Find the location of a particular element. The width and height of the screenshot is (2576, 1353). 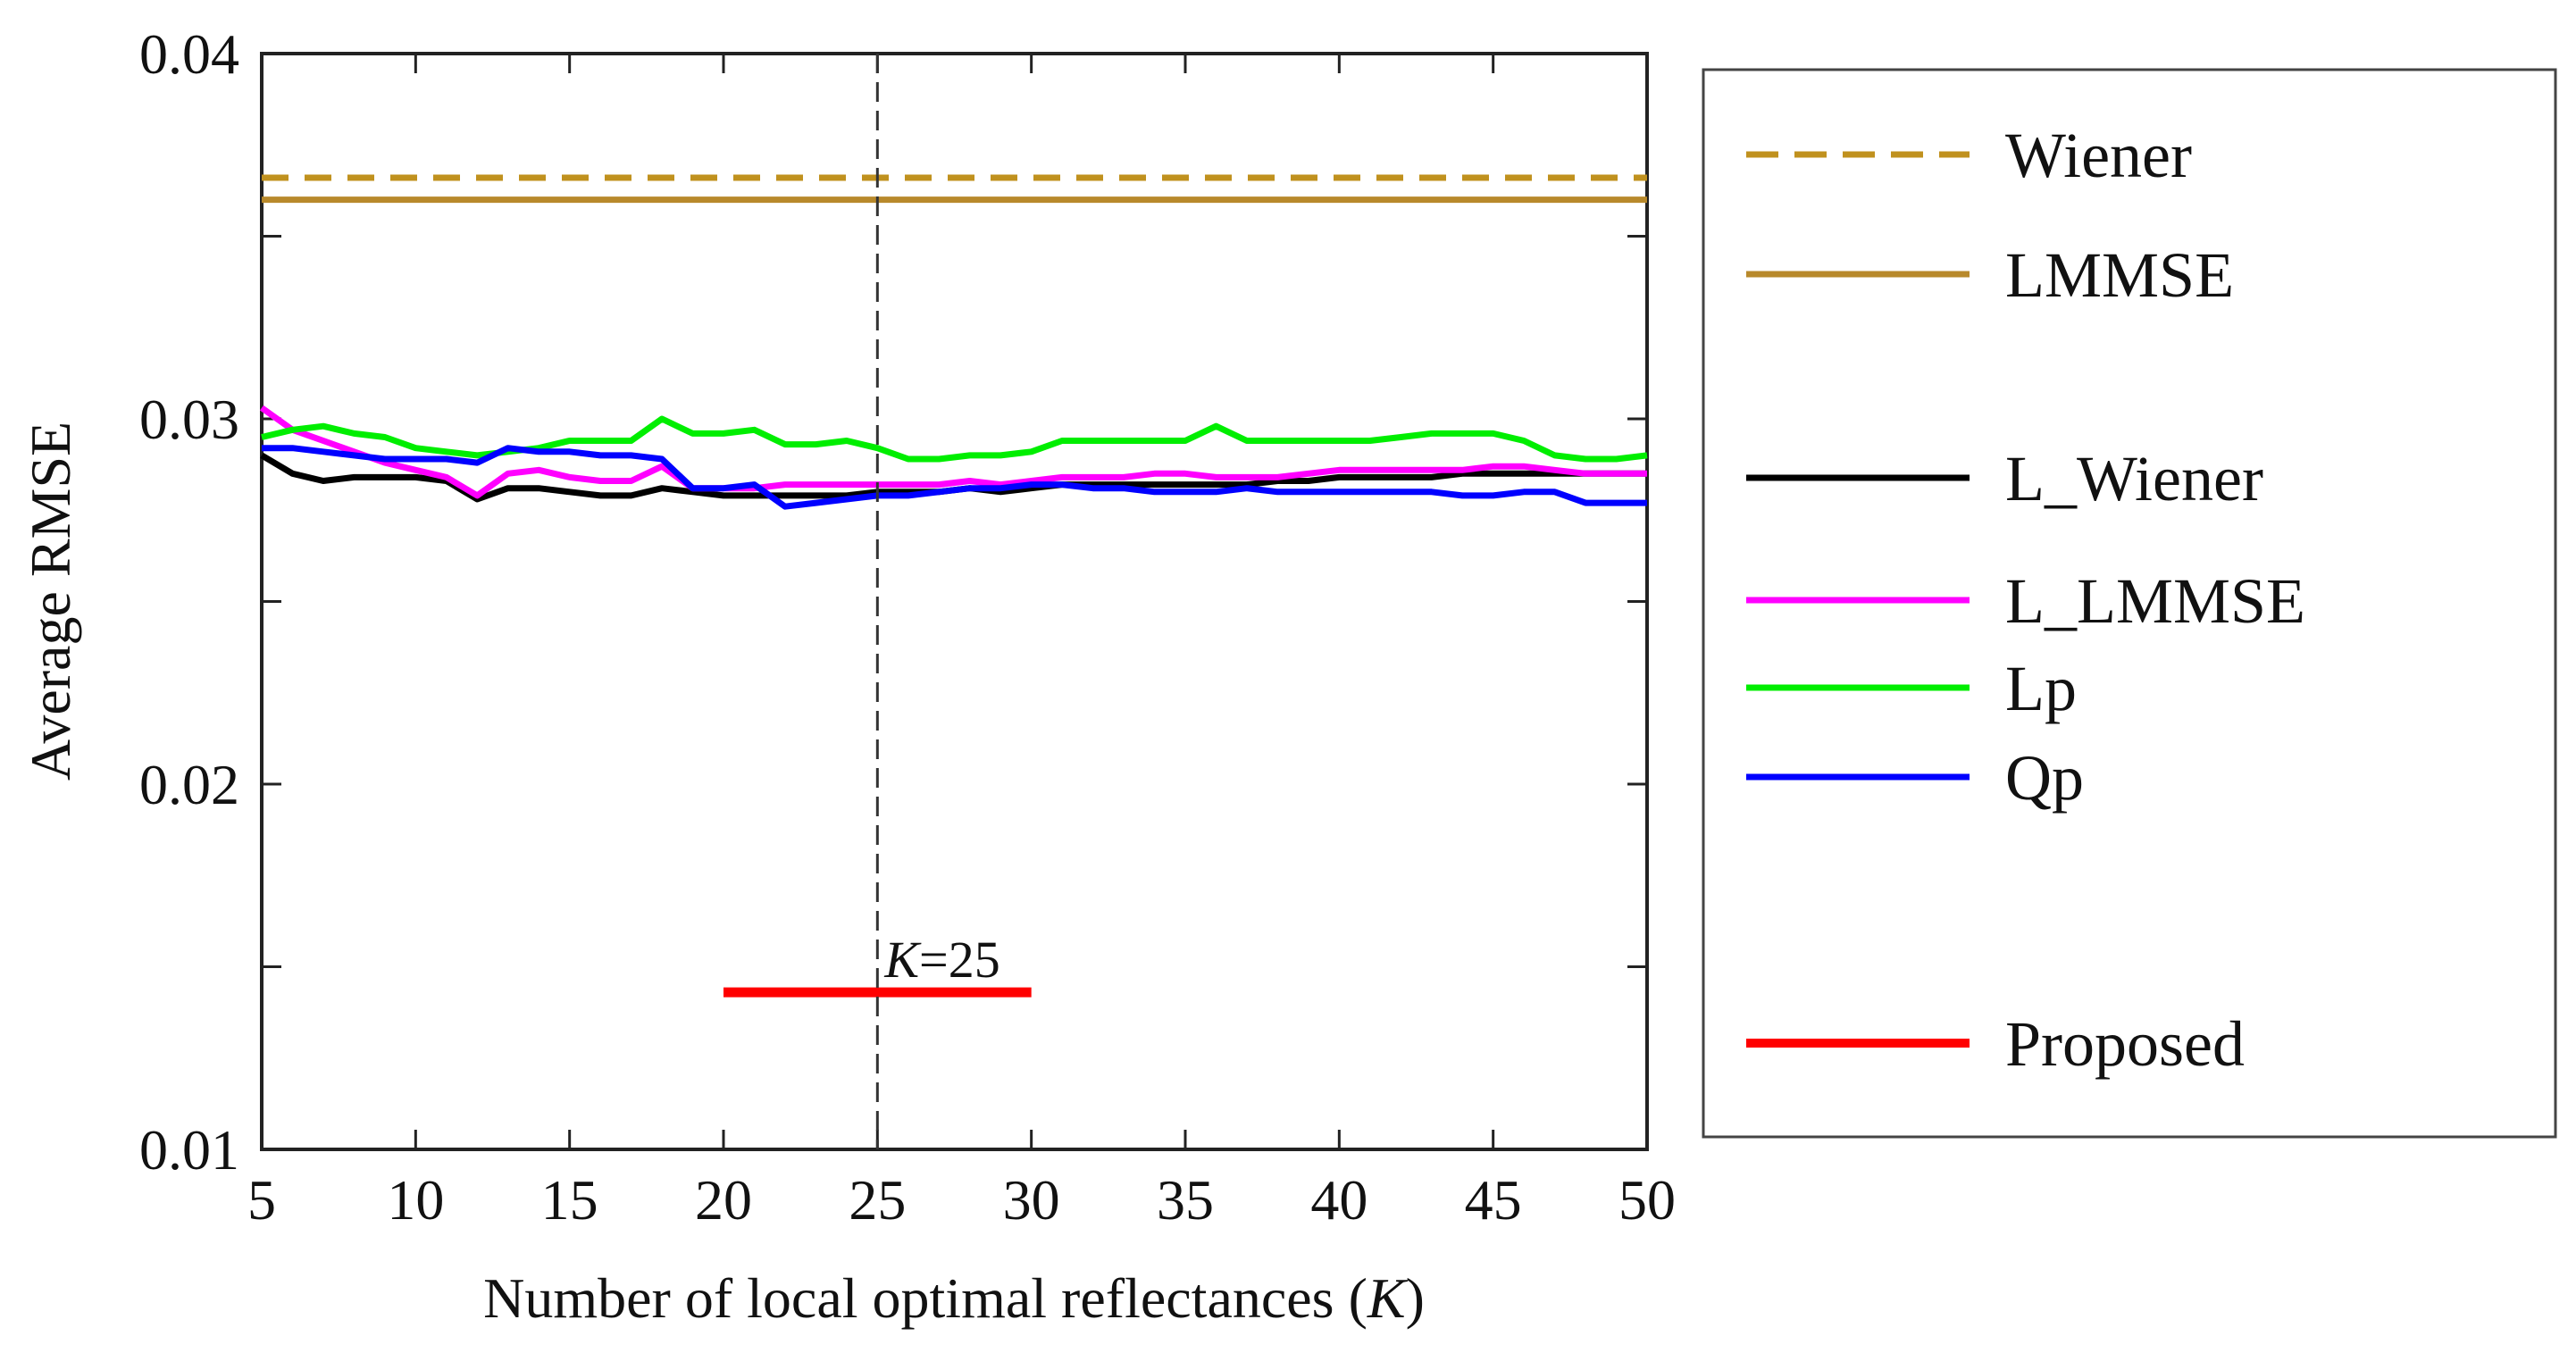

y-tick-label: 0.03 is located at coordinates (189, 419).